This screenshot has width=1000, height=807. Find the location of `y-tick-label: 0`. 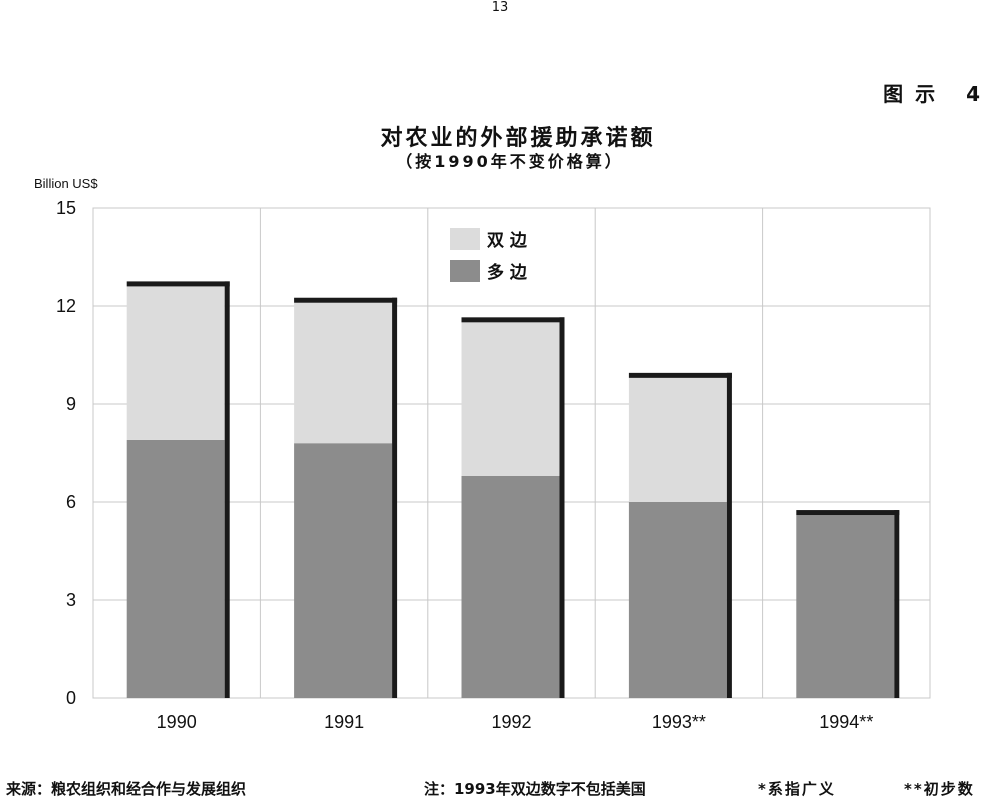

y-tick-label: 0 is located at coordinates (71, 698).